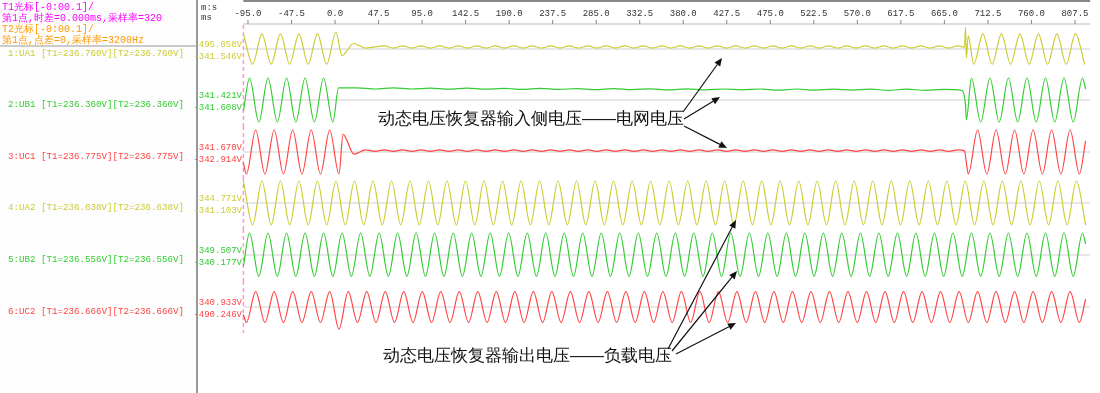 This screenshot has height=393, width=1100. What do you see at coordinates (466, 14) in the screenshot?
I see `x-tick-label: 142.5` at bounding box center [466, 14].